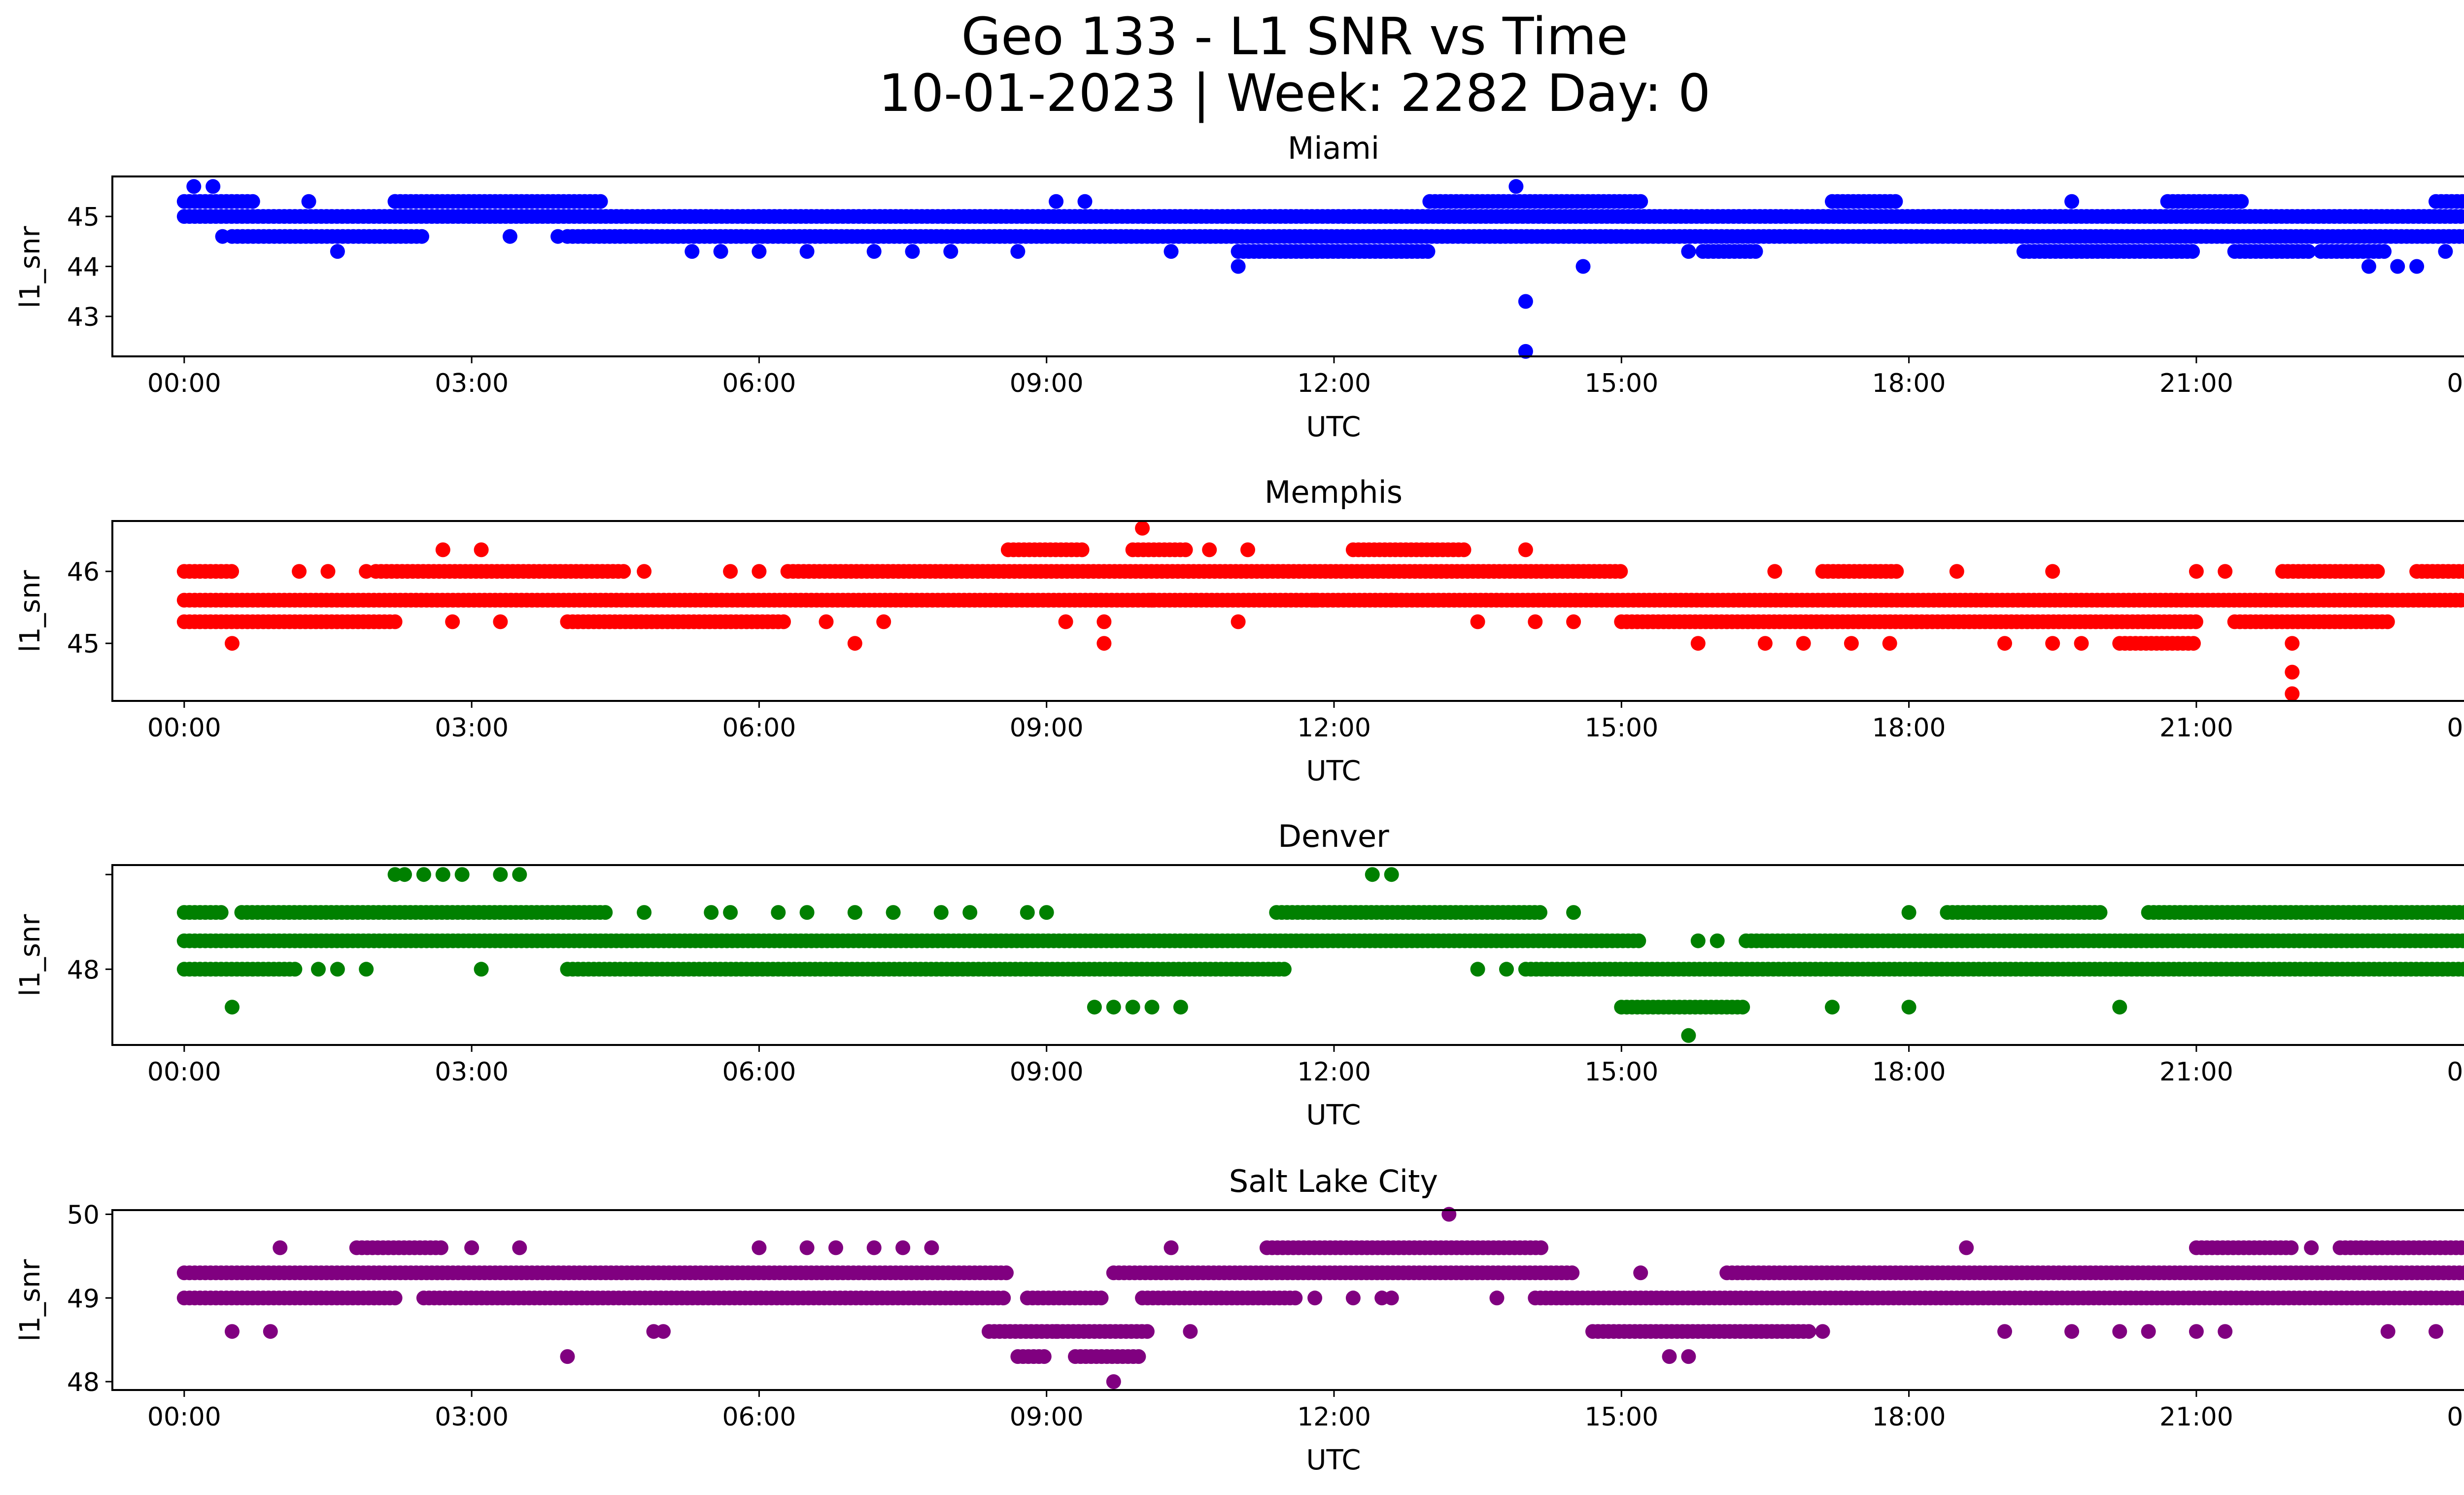 The width and height of the screenshot is (2464, 1495). Describe the element at coordinates (1294, 36) in the screenshot. I see `figure-title-line-1: Geo 133 - L1 SNR vs Time` at that location.